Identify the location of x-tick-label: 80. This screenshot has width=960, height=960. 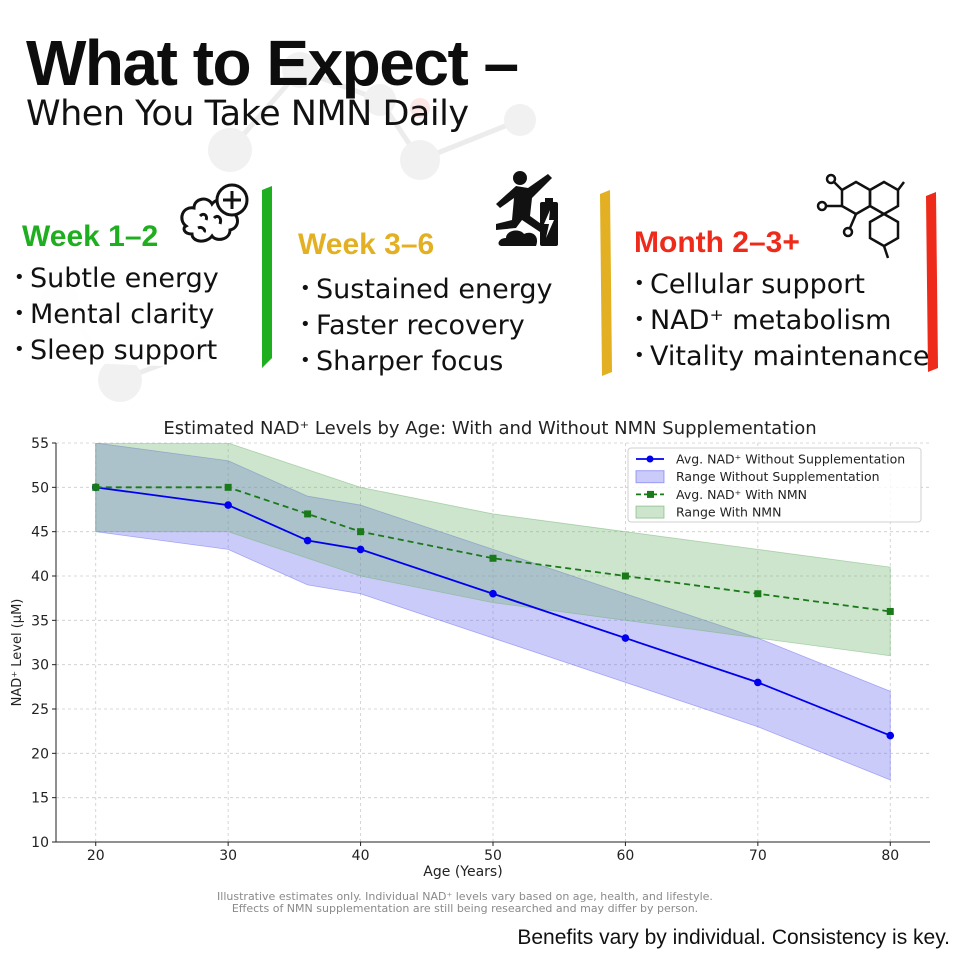
(890, 856).